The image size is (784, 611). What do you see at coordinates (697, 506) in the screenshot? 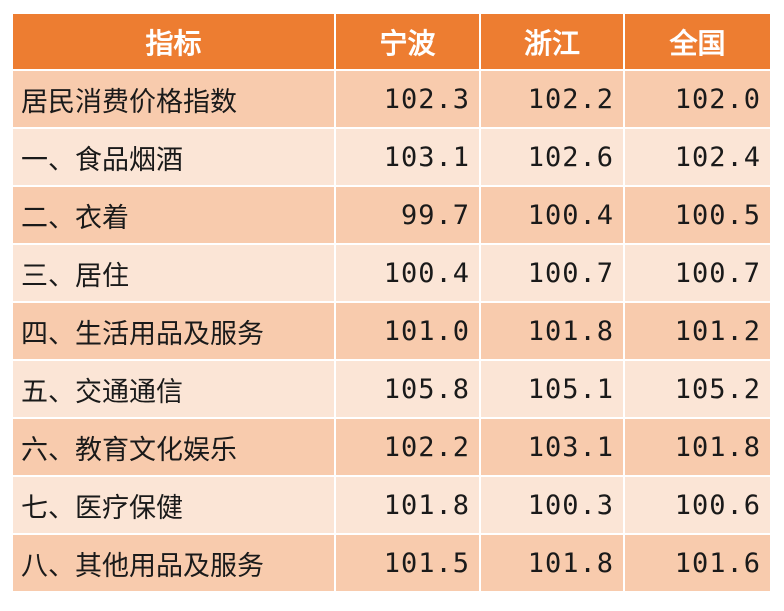
I see `value-national: 100.6` at bounding box center [697, 506].